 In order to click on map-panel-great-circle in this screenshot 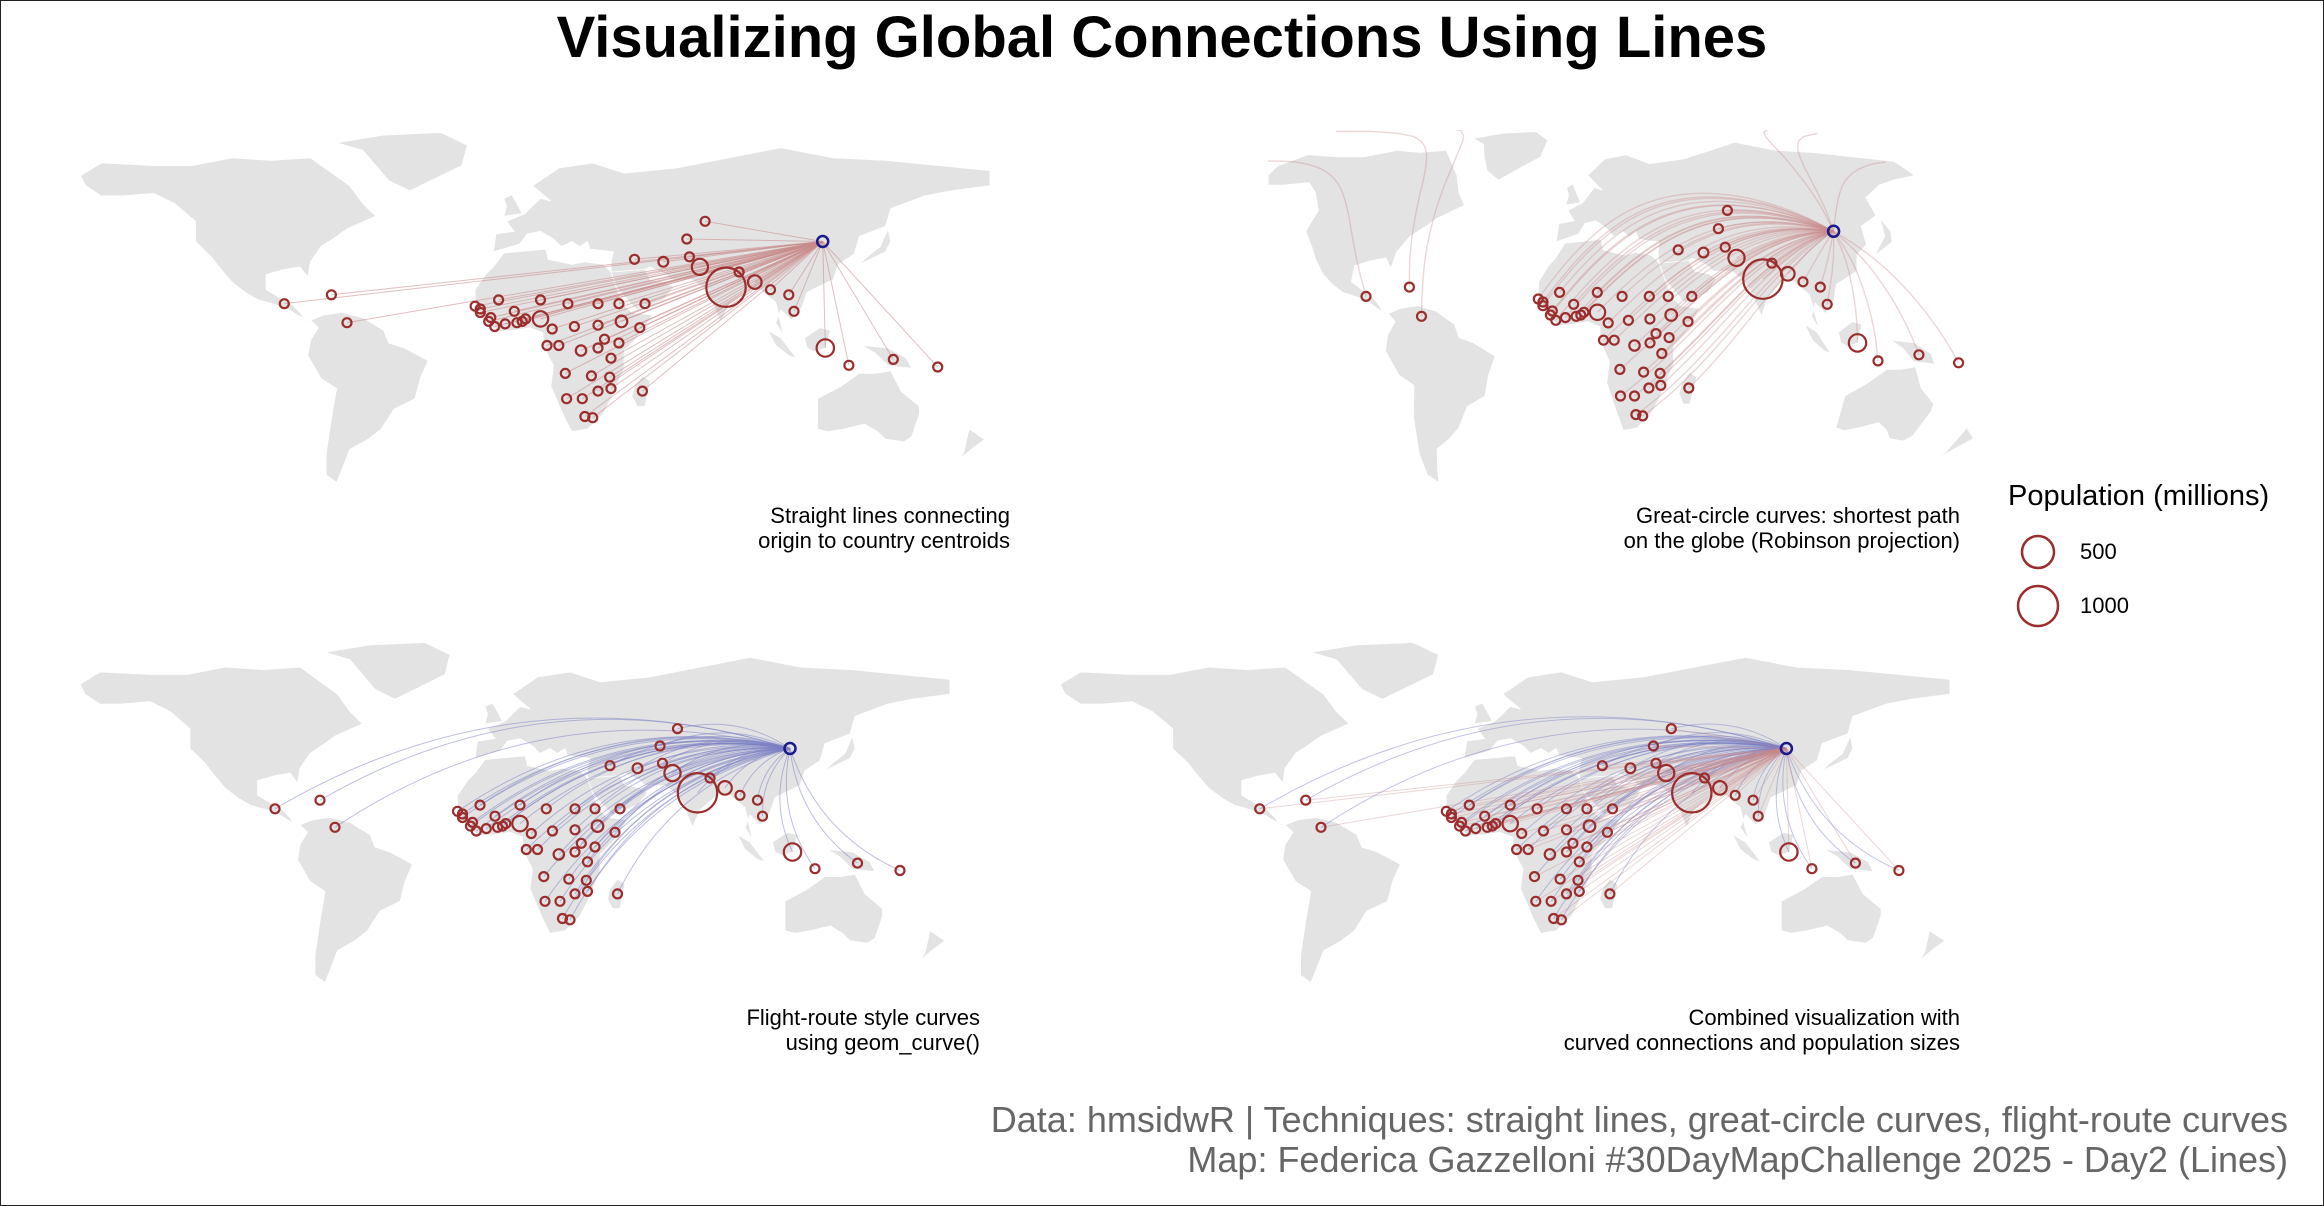, I will do `click(1588, 310)`.